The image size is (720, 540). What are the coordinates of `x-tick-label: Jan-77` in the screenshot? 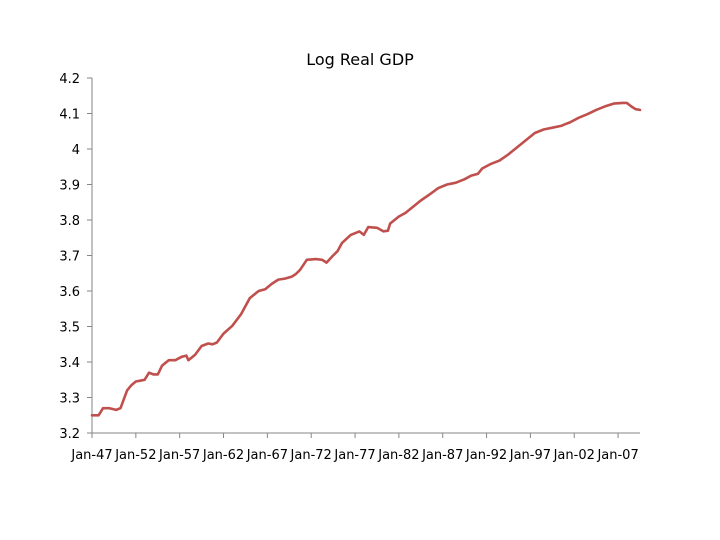 It's located at (354, 455).